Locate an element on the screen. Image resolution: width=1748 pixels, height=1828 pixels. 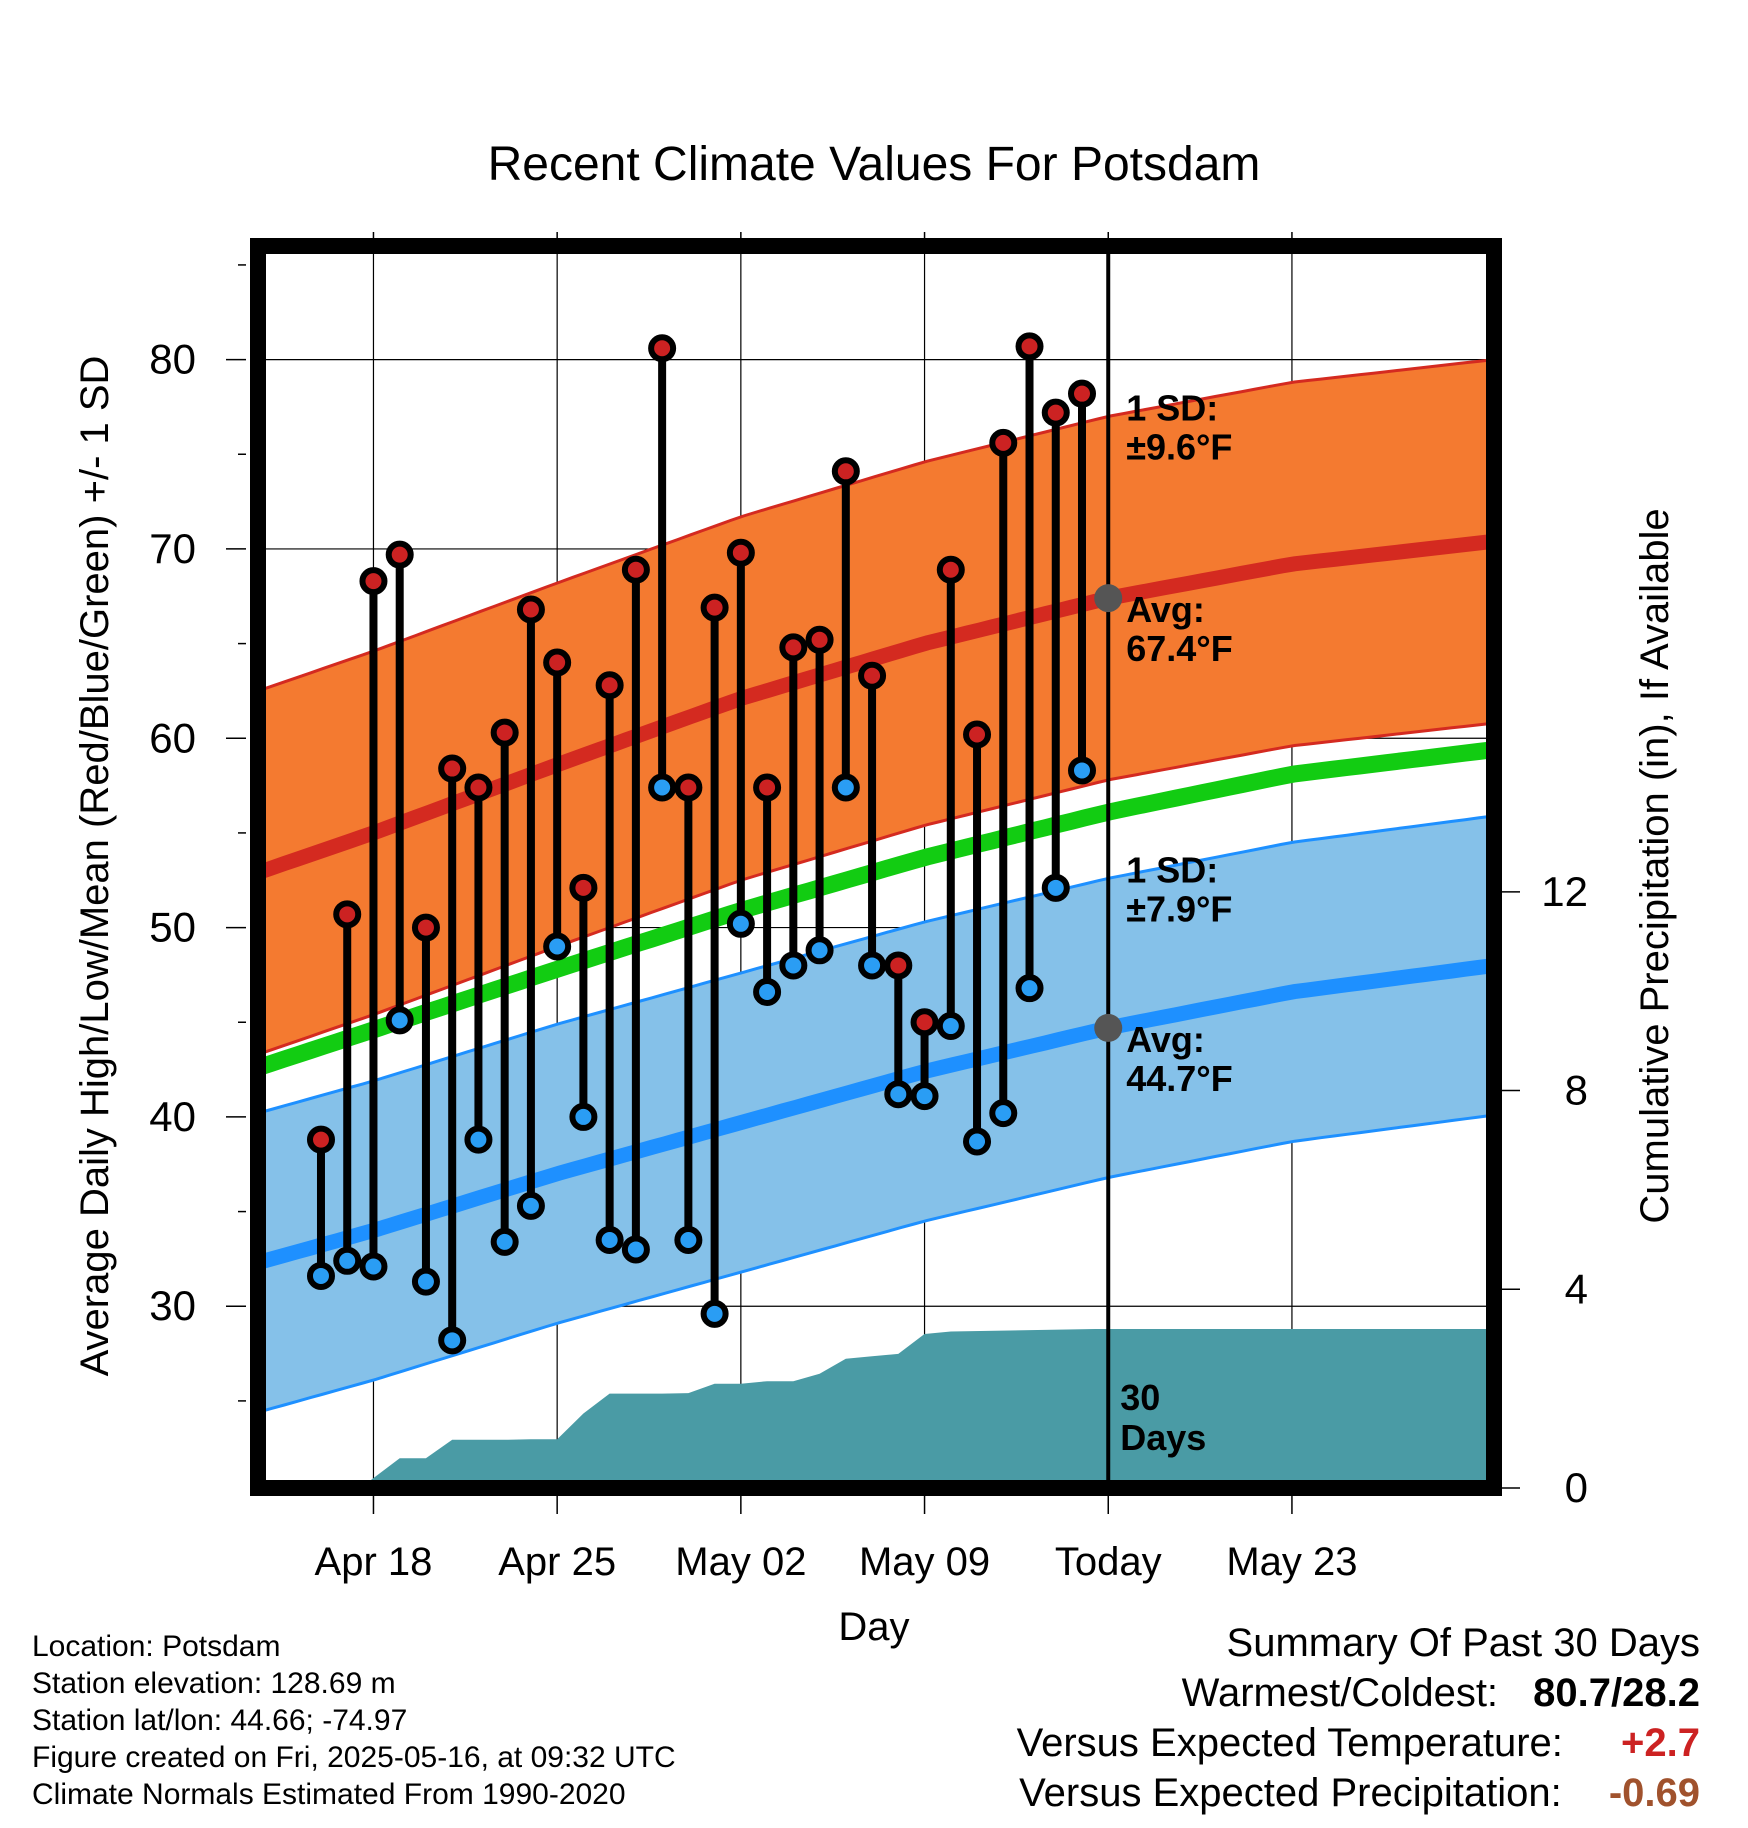
today-low-normal-marker is located at coordinates (1108, 1027).